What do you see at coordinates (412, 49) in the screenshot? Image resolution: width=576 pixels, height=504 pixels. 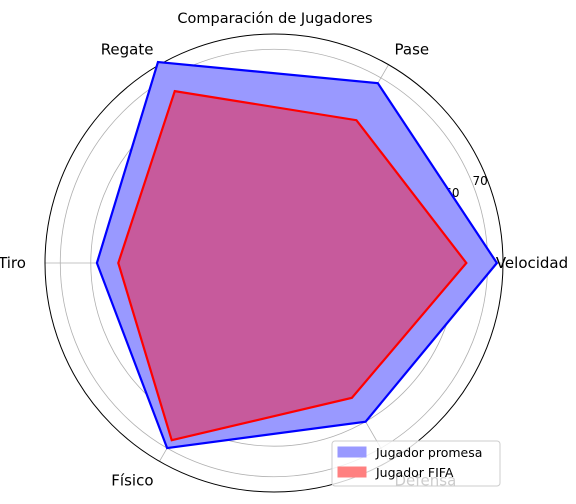 I see `axis-label-pase: Pase` at bounding box center [412, 49].